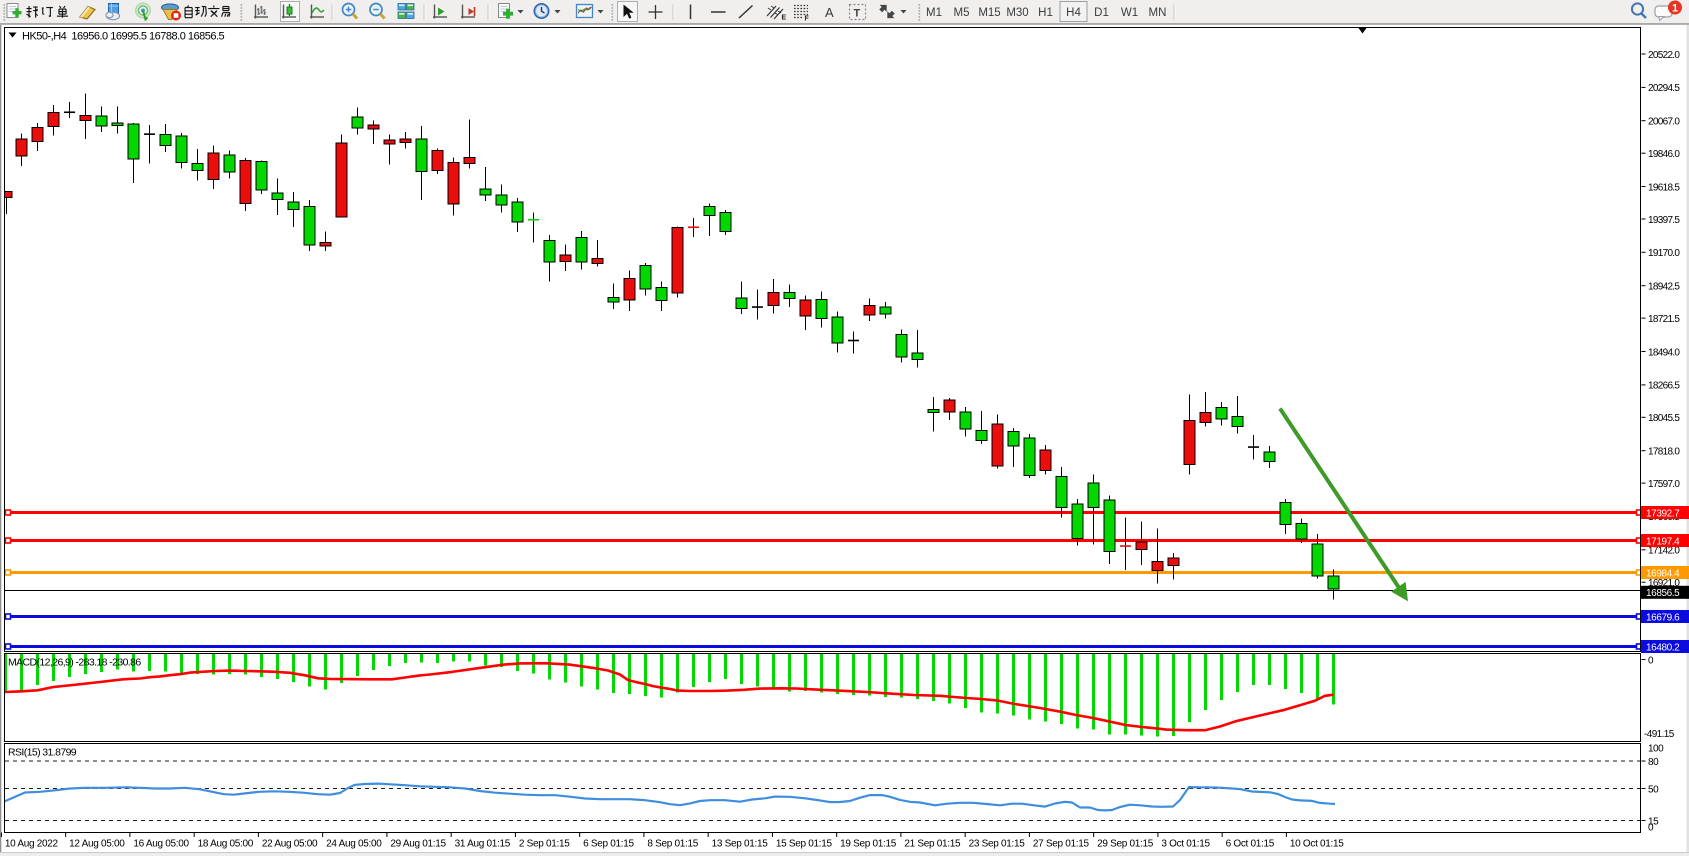 This screenshot has height=856, width=1689. Describe the element at coordinates (1017, 13) in the screenshot. I see `svg-text: M30` at that location.